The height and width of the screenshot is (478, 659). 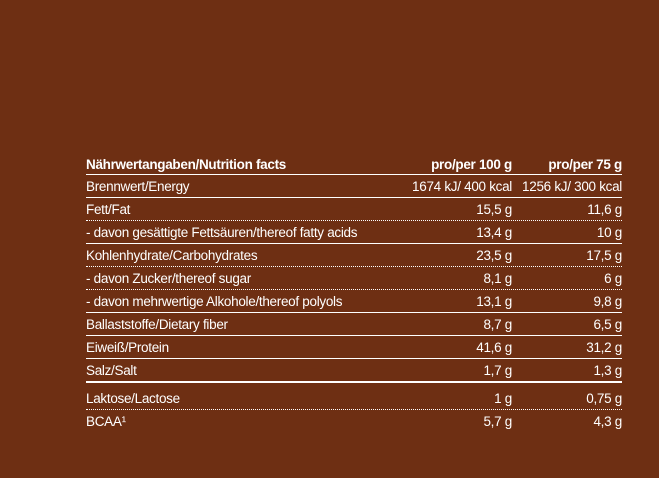 What do you see at coordinates (494, 209) in the screenshot?
I see `value-per-100g: 15,5 g` at bounding box center [494, 209].